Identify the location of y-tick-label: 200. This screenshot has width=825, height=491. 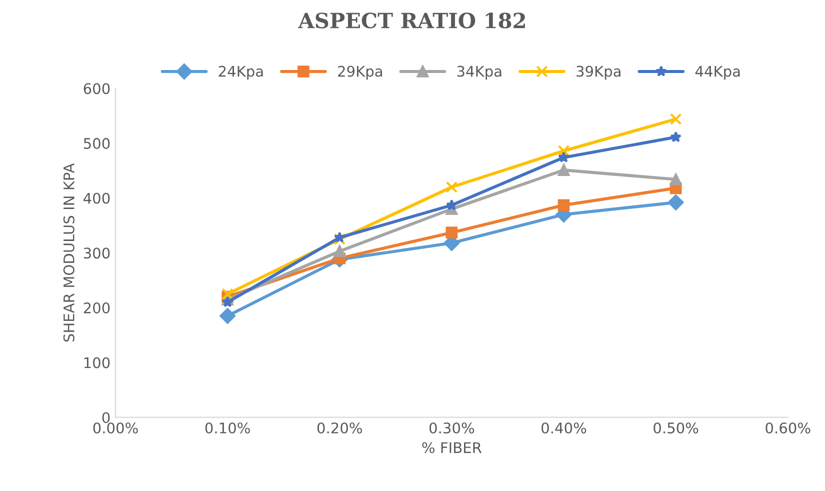
(97, 308).